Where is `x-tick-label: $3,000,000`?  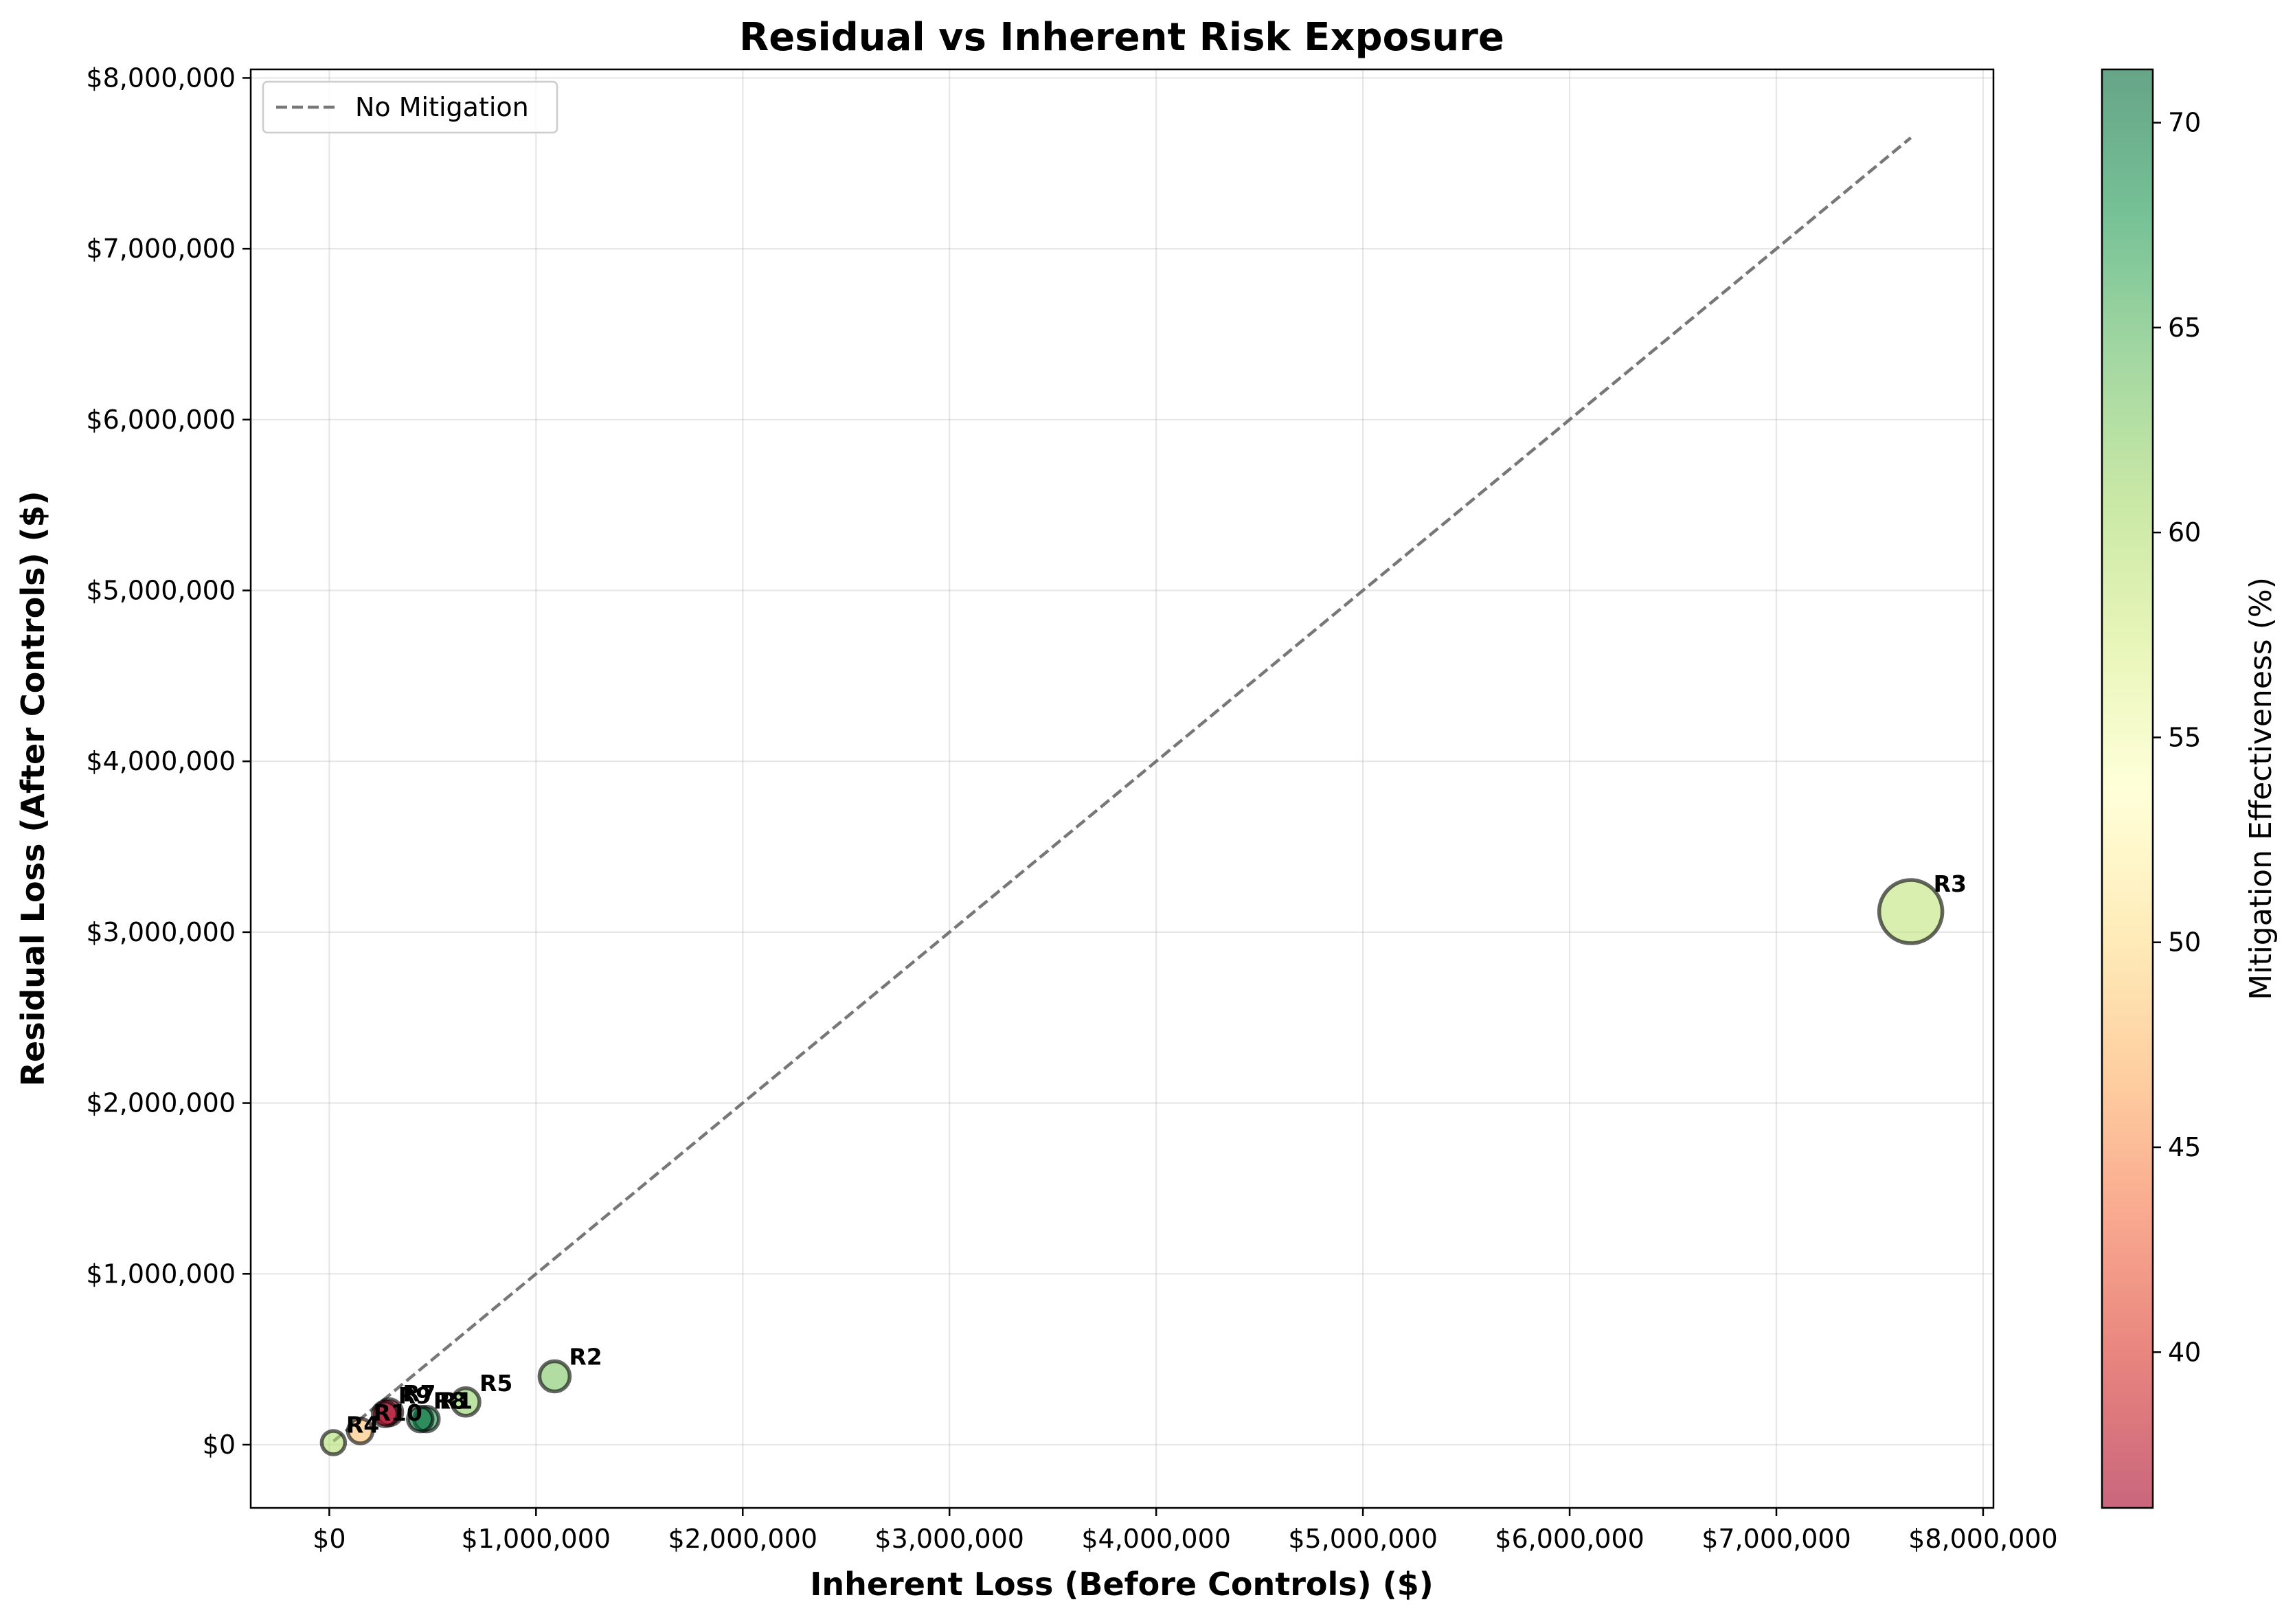 x-tick-label: $3,000,000 is located at coordinates (949, 1539).